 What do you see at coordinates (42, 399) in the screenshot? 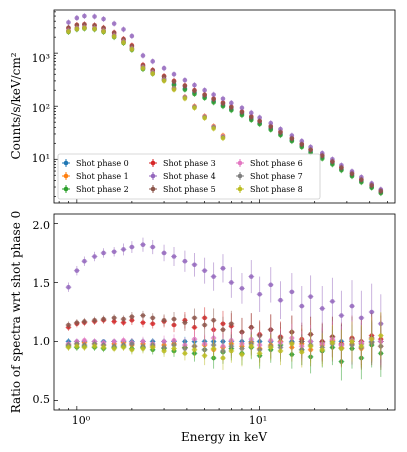
I see `bottom-ytick-label-0.5: 0.5` at bounding box center [42, 399].